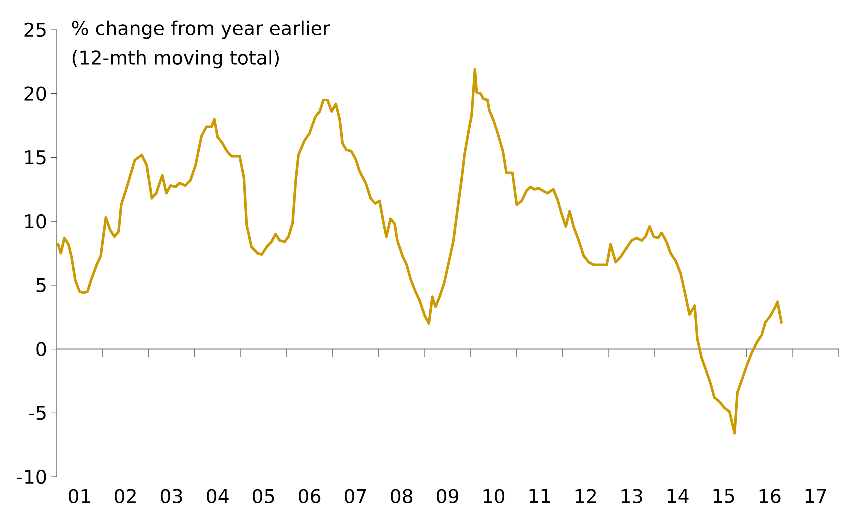  Describe the element at coordinates (35, 157) in the screenshot. I see `y-tick-label: 15` at that location.